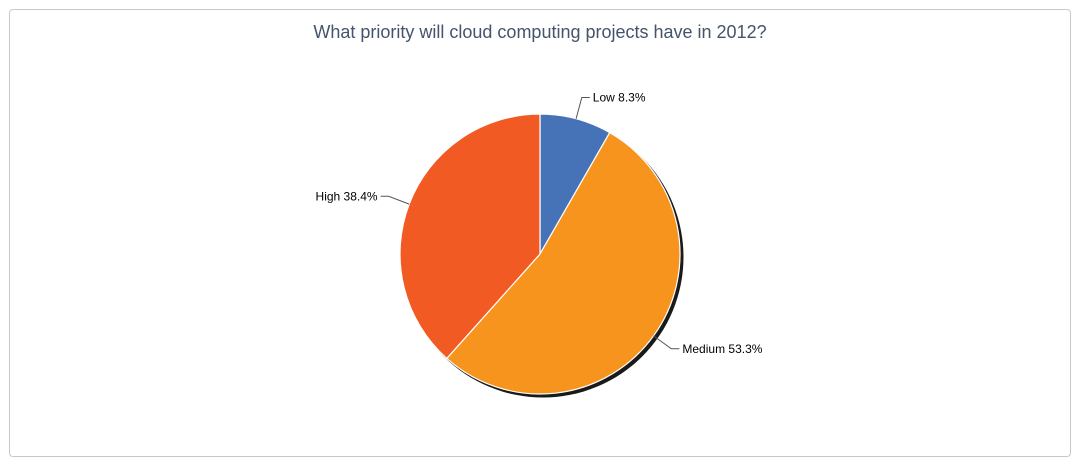 Image resolution: width=1080 pixels, height=466 pixels. I want to click on data-label-high: High 38.4%, so click(347, 196).